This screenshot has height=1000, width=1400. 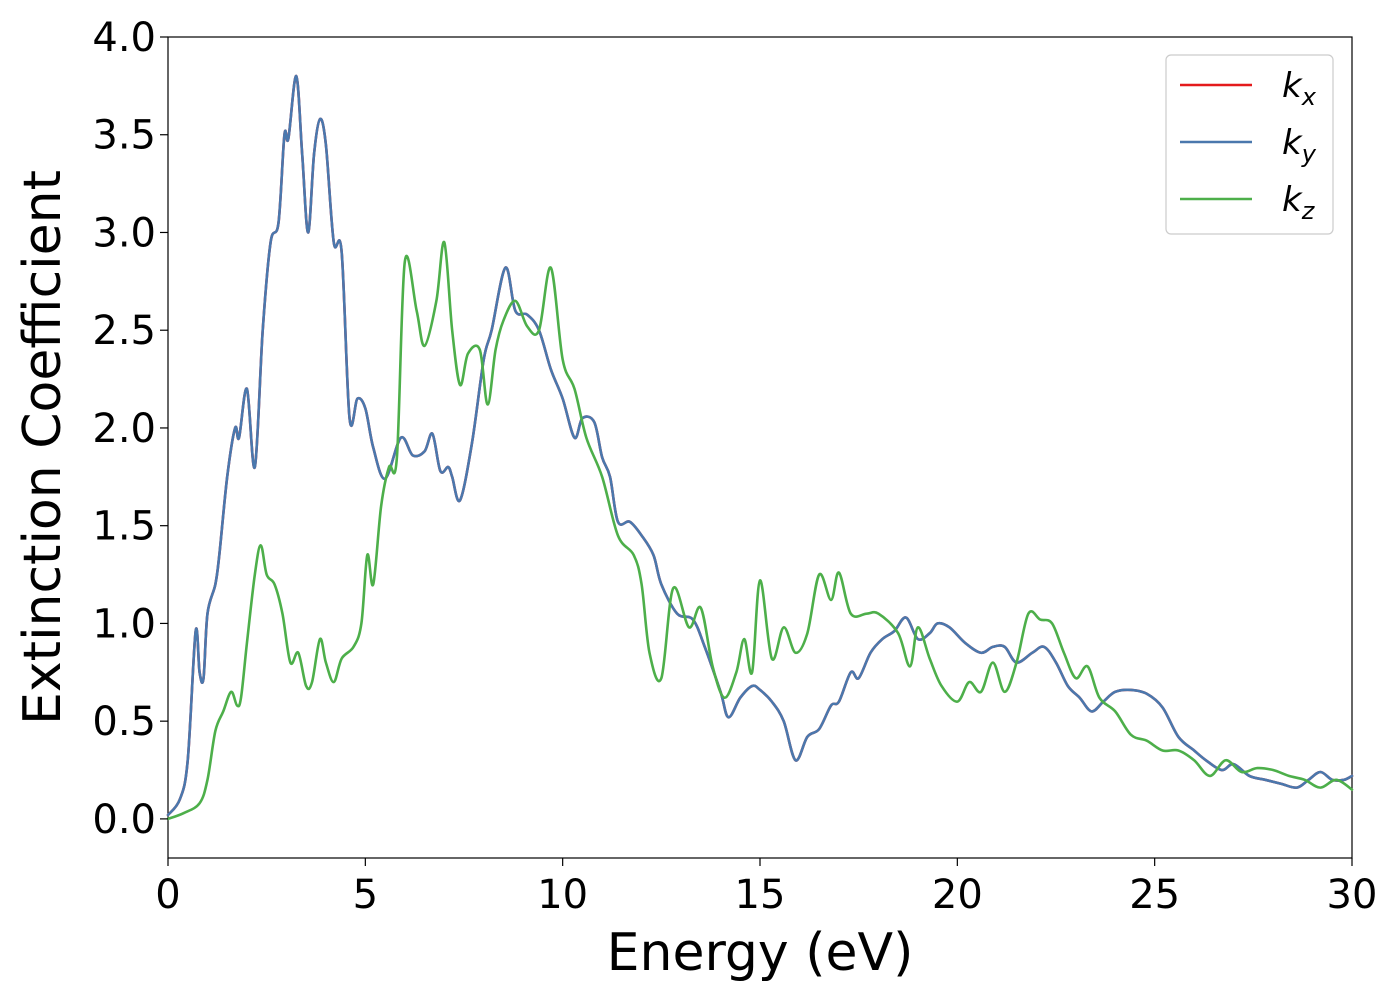 I want to click on x-axis-ticks: 0 5 10 15 20 25 30, so click(x=766, y=888).